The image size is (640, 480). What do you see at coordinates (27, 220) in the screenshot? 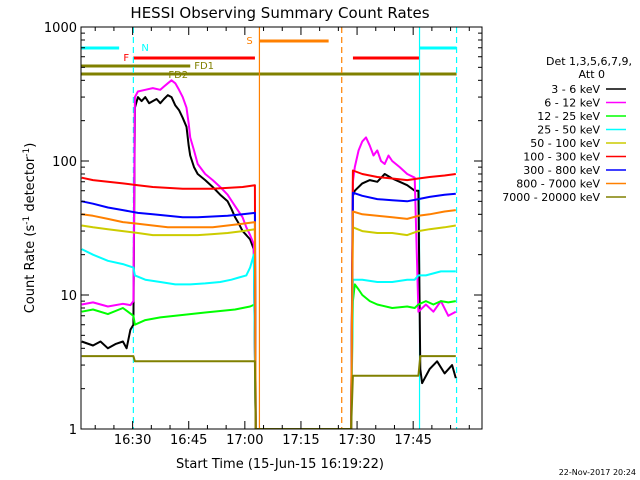
I see `y-axis-label-sup1: -1` at bounding box center [27, 220].